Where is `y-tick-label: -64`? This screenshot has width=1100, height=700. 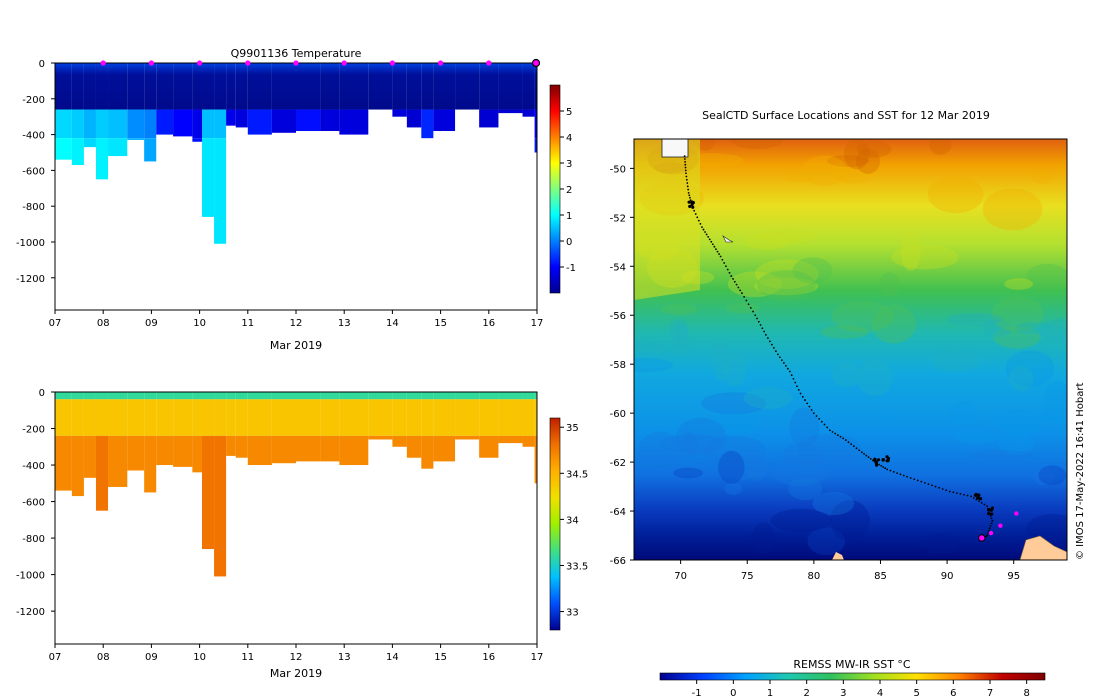
y-tick-label: -64 is located at coordinates (618, 512).